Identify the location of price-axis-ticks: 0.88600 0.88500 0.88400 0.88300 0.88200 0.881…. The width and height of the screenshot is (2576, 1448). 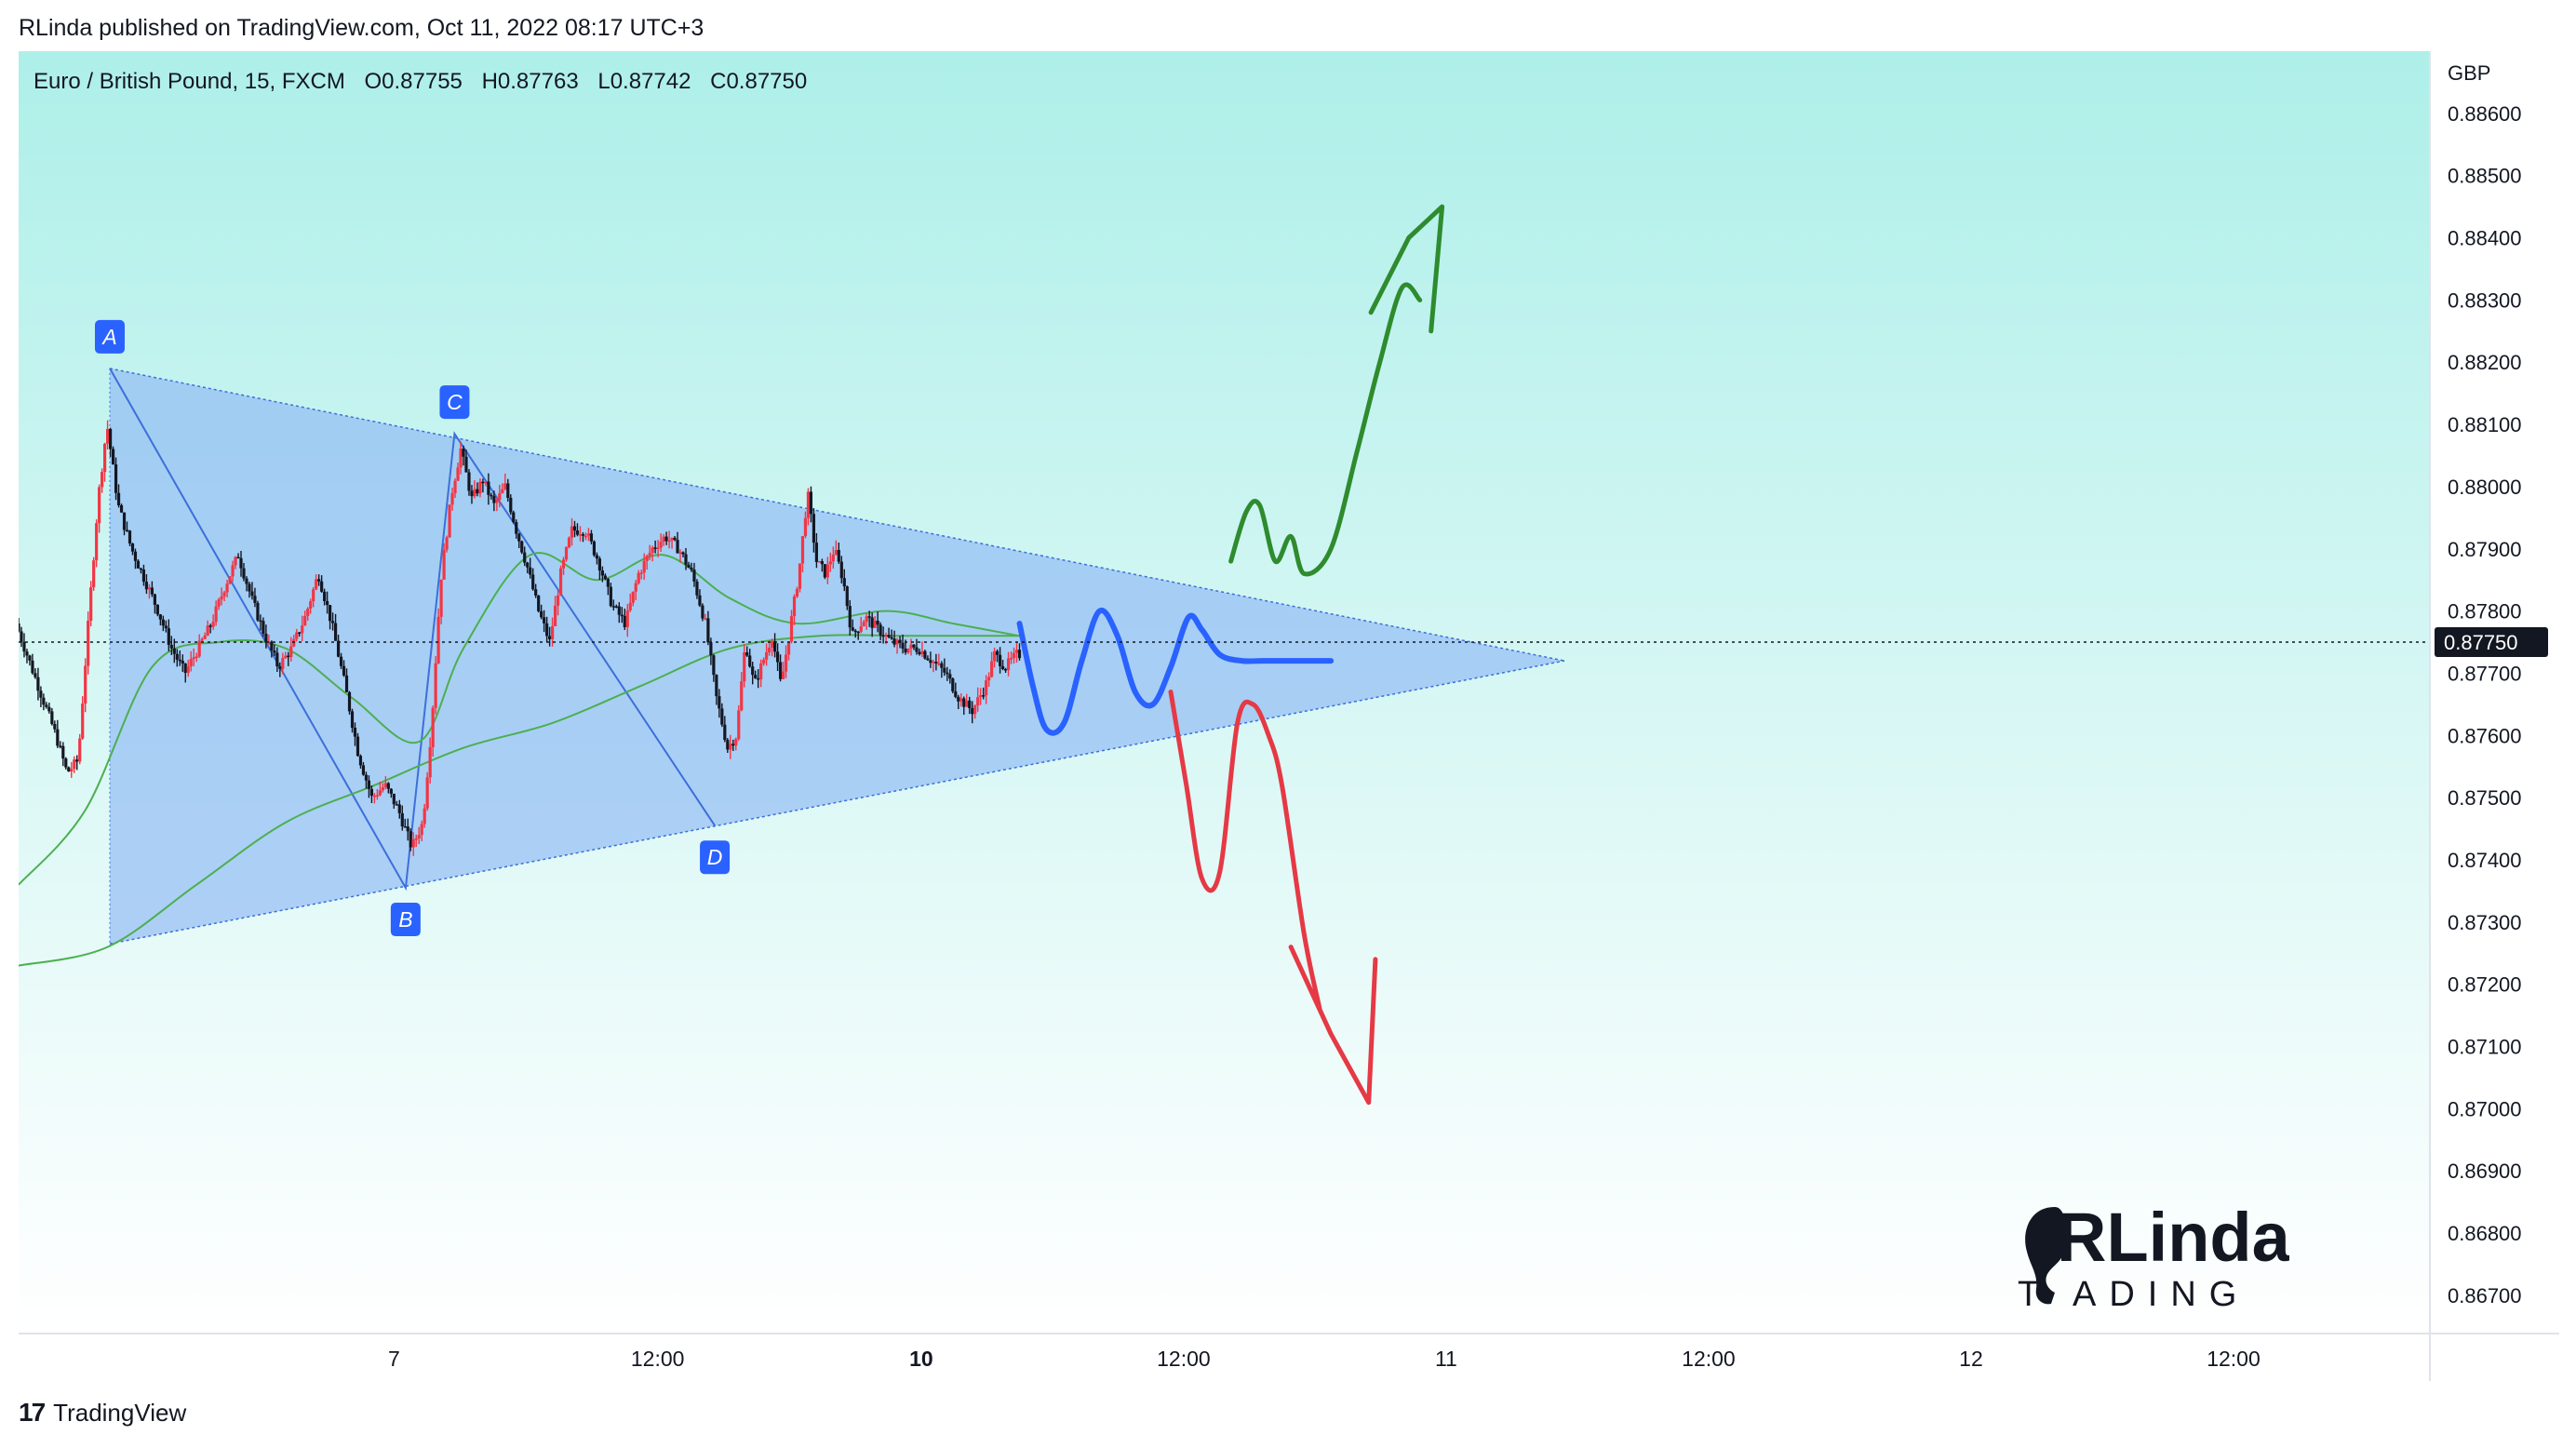
(2485, 705).